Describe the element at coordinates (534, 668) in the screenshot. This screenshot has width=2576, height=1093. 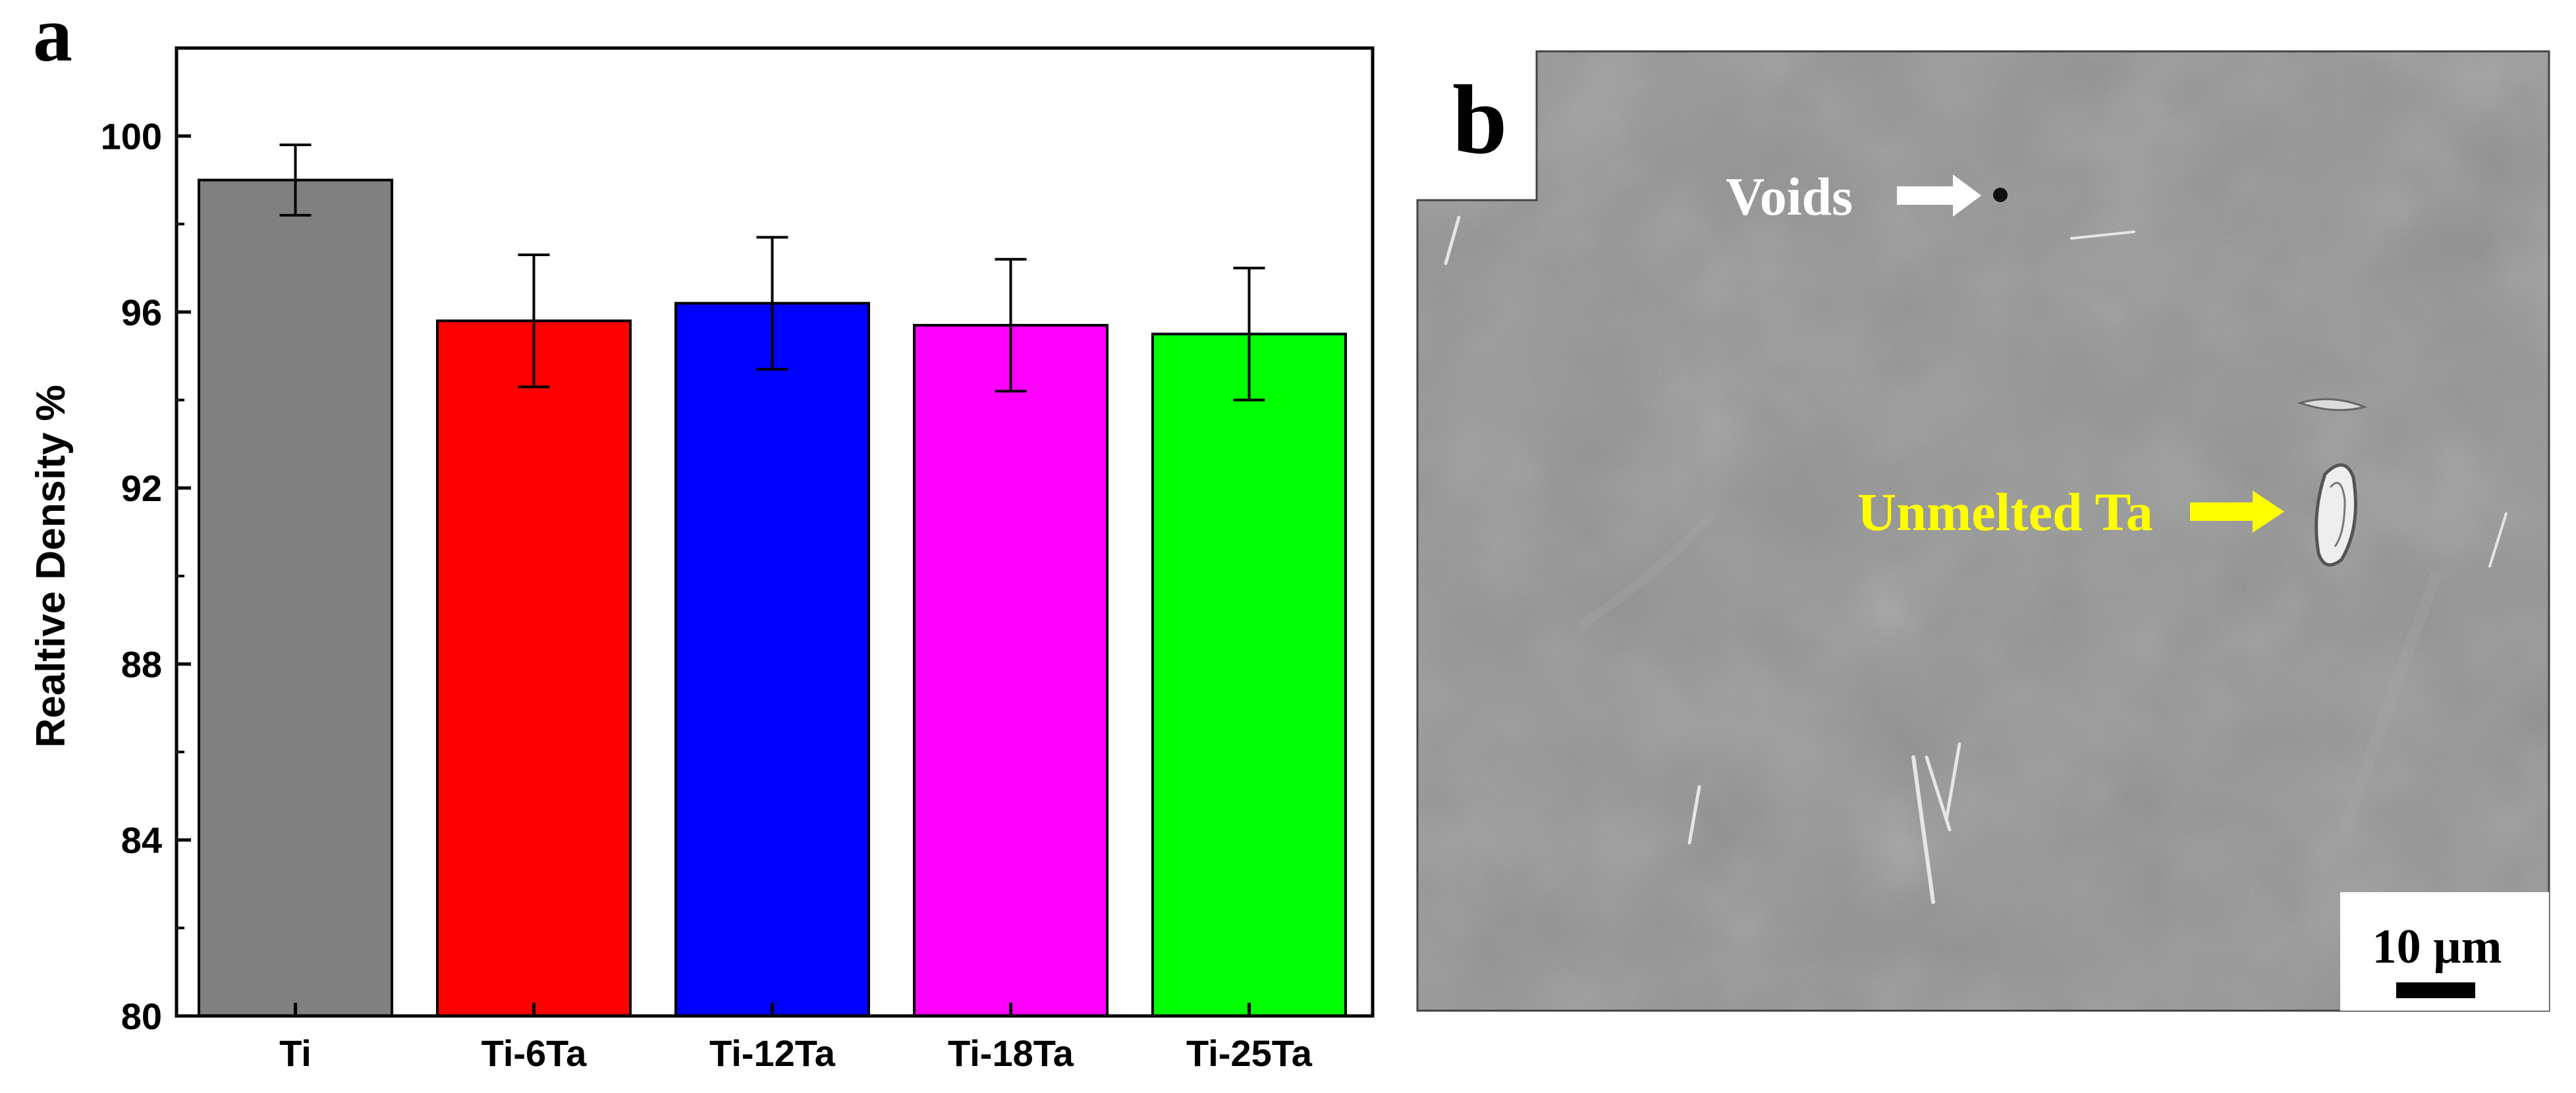
I see `bar-ti-6ta` at that location.